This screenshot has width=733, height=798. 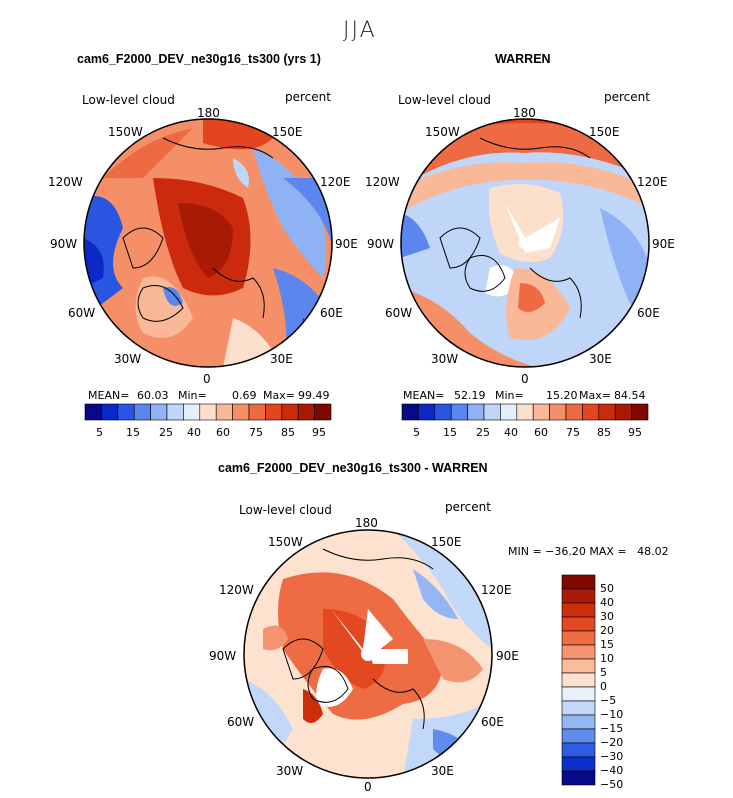 I want to click on panel-3-min-max: MIN = −36.20 MAX = 48.02, so click(x=588, y=551).